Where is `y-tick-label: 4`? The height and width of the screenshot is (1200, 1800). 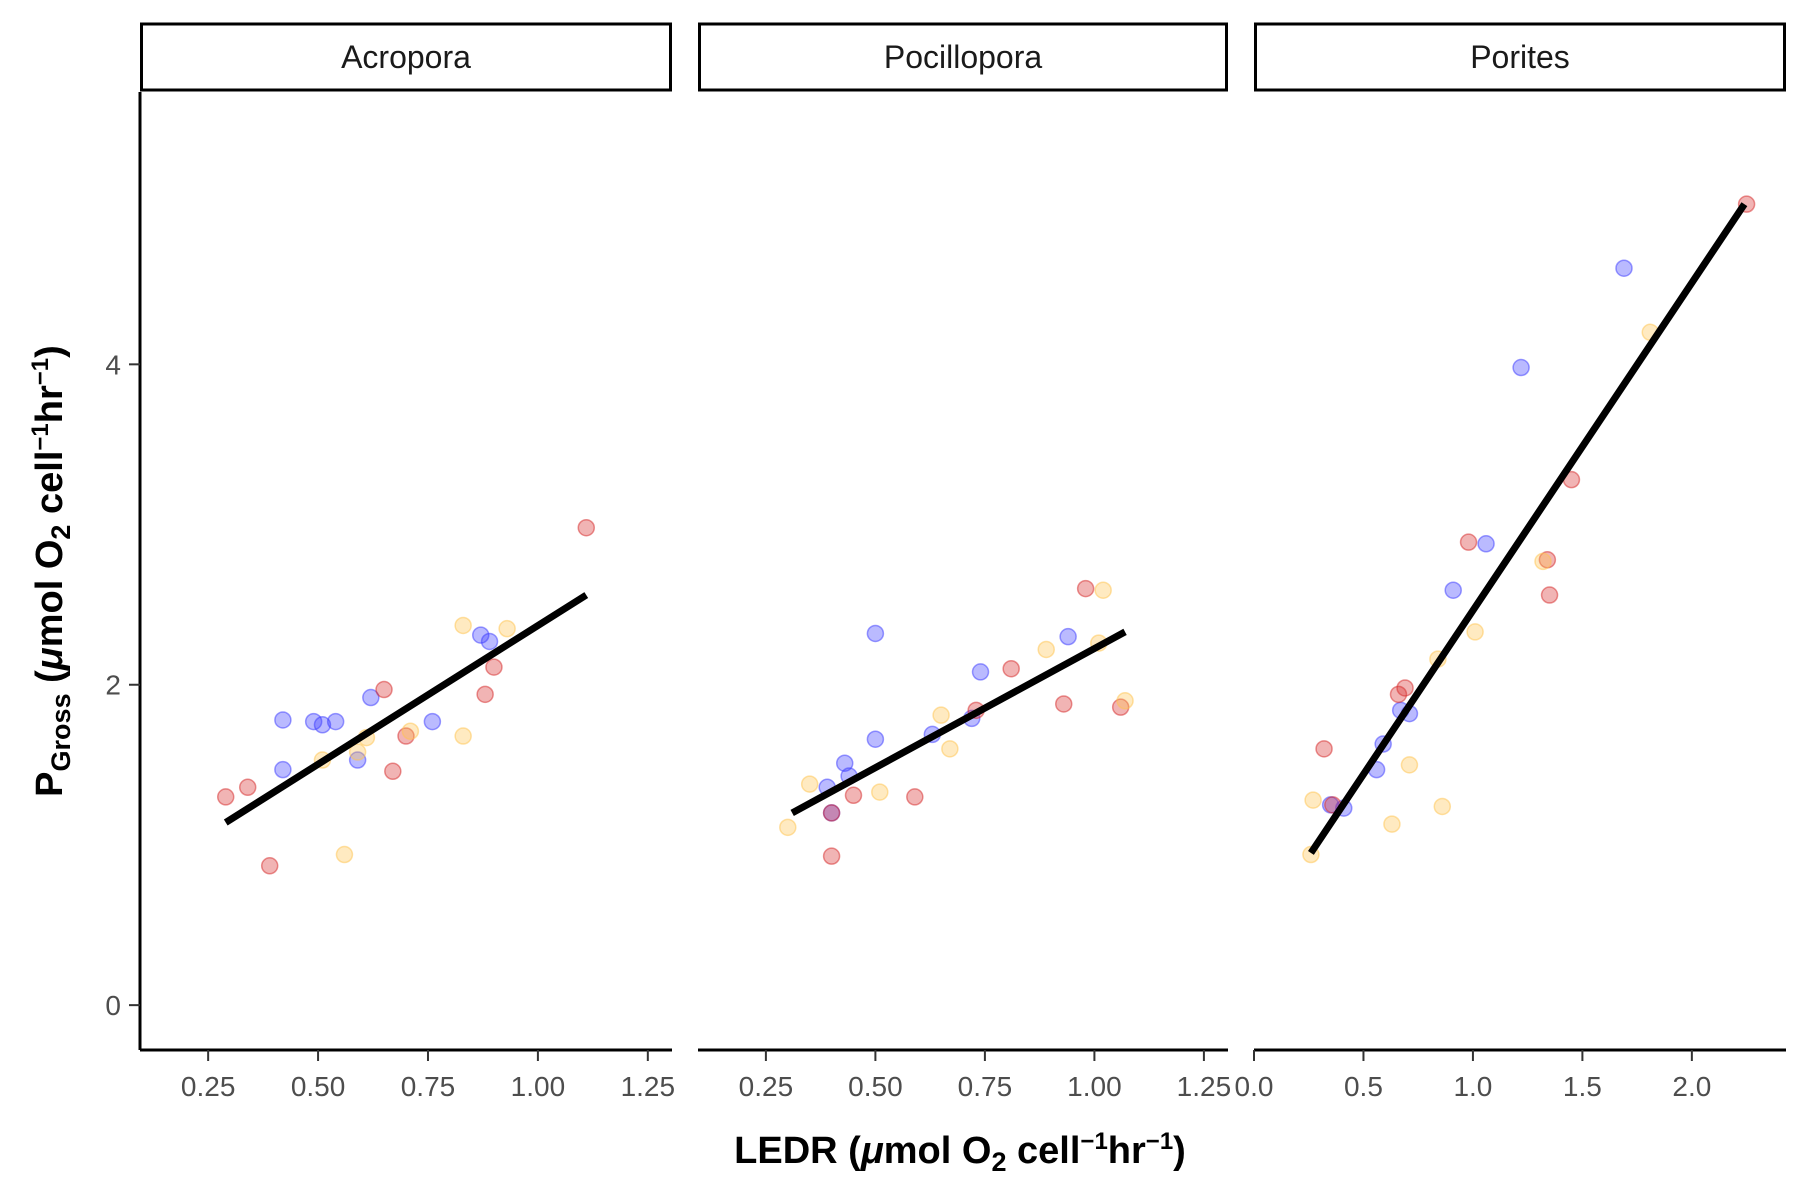
y-tick-label: 4 is located at coordinates (113, 364).